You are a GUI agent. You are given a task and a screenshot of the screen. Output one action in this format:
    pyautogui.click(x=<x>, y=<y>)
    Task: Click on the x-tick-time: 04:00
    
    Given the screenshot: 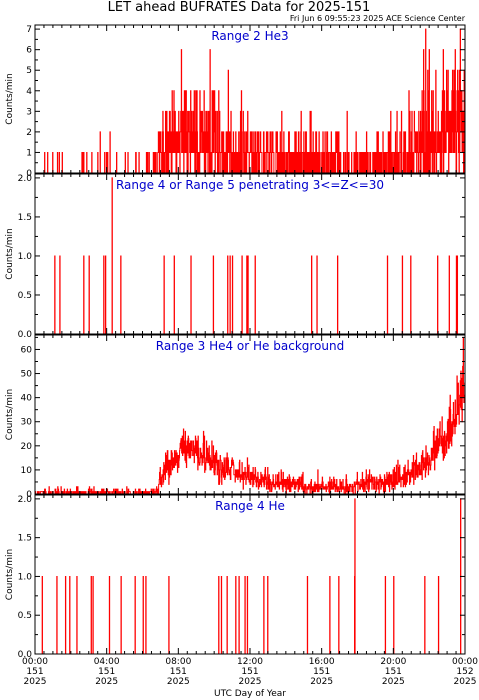 What is the action you would take?
    pyautogui.click(x=107, y=662)
    